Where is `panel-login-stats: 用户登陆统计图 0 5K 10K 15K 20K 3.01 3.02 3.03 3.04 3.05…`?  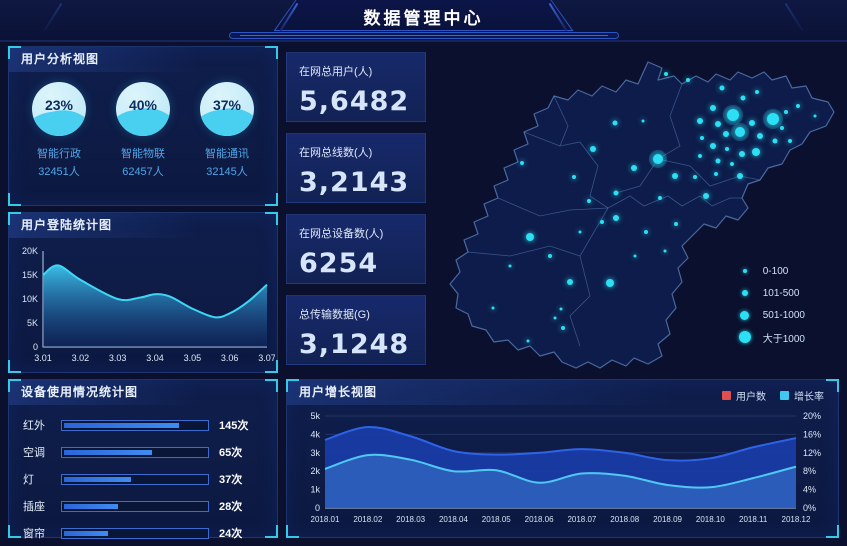 panel-login-stats: 用户登陆统计图 0 5K 10K 15K 20K 3.01 3.02 3.03 3.04 3.05… is located at coordinates (143, 292).